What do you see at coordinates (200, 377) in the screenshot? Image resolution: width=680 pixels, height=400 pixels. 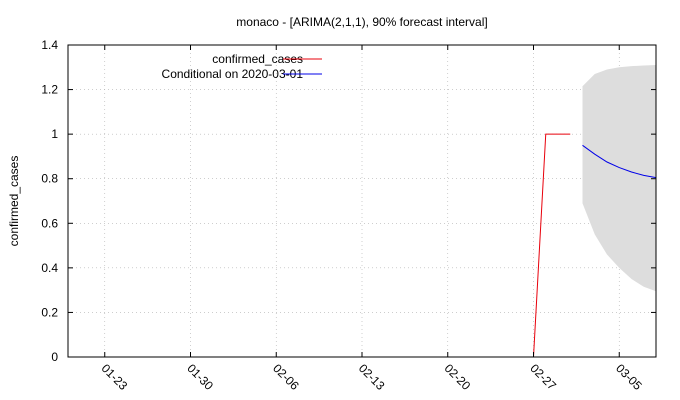 I see `x-tick-label: 01-30` at bounding box center [200, 377].